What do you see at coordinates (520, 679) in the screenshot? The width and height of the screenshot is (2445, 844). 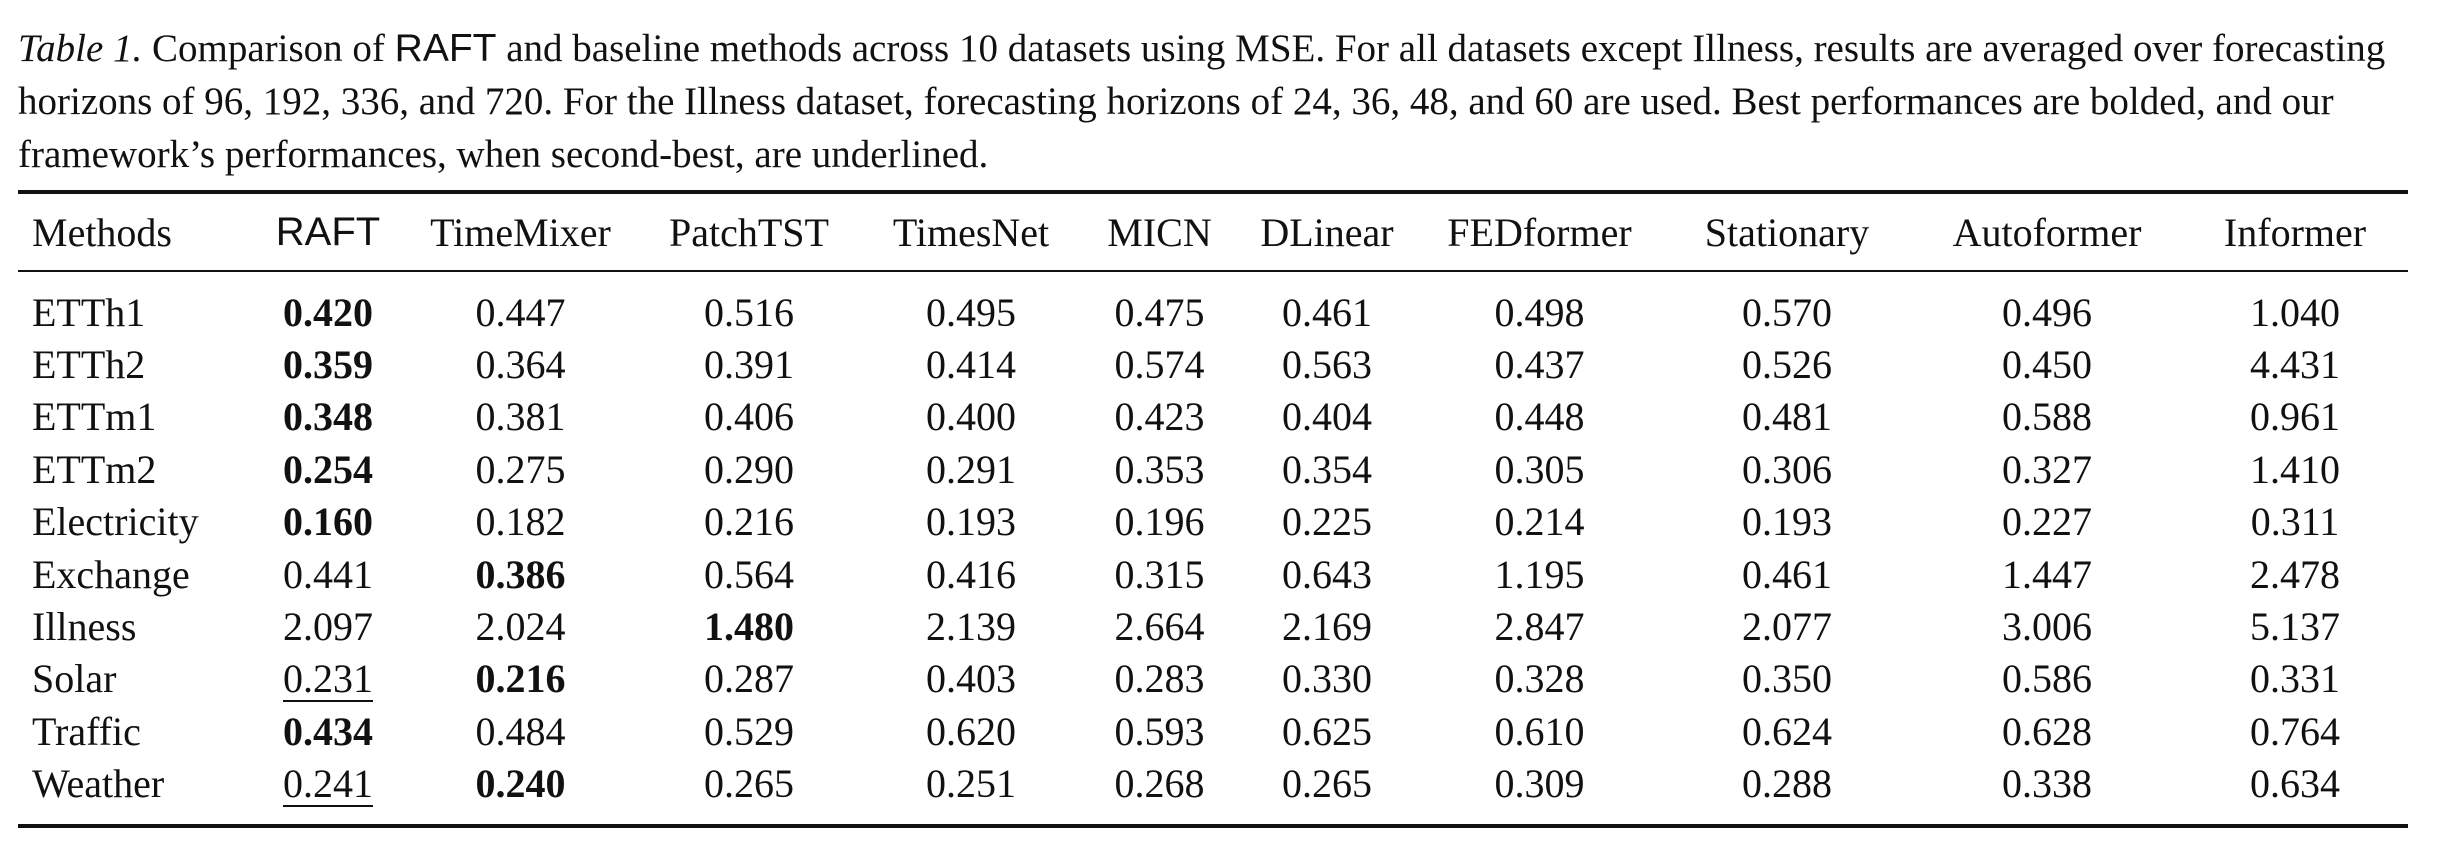 I see `mse-value: 0.216` at bounding box center [520, 679].